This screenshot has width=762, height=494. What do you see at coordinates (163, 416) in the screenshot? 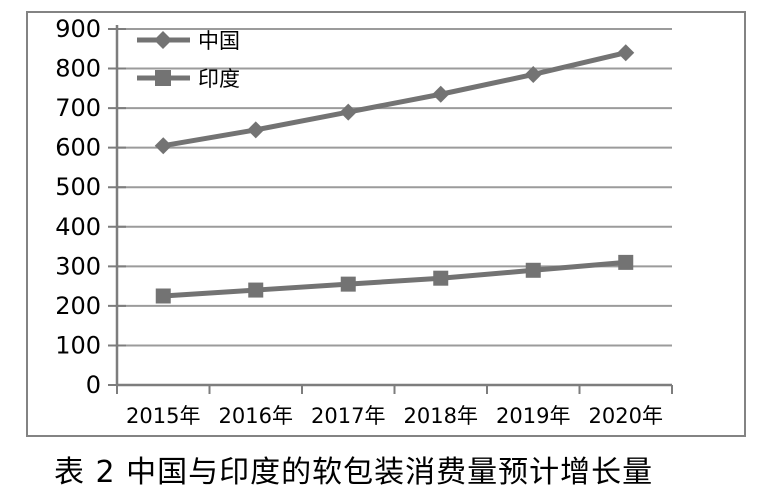
I see `x-axis-label: 2015年` at bounding box center [163, 416].